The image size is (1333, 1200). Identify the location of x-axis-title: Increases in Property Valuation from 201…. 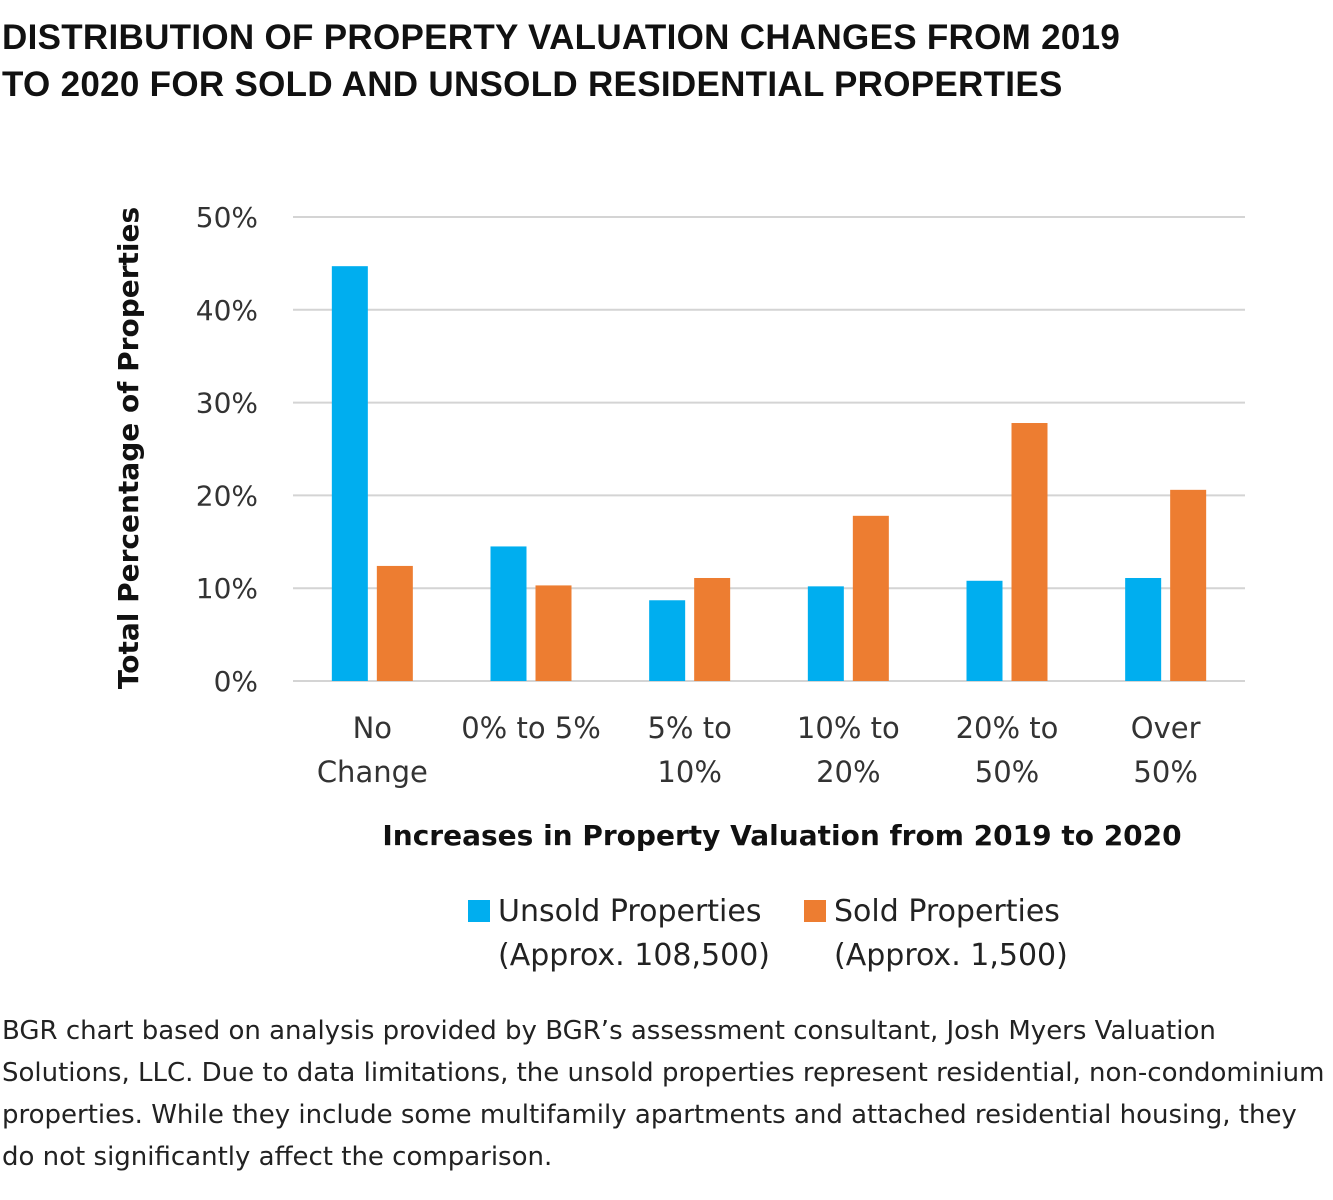
(781, 835).